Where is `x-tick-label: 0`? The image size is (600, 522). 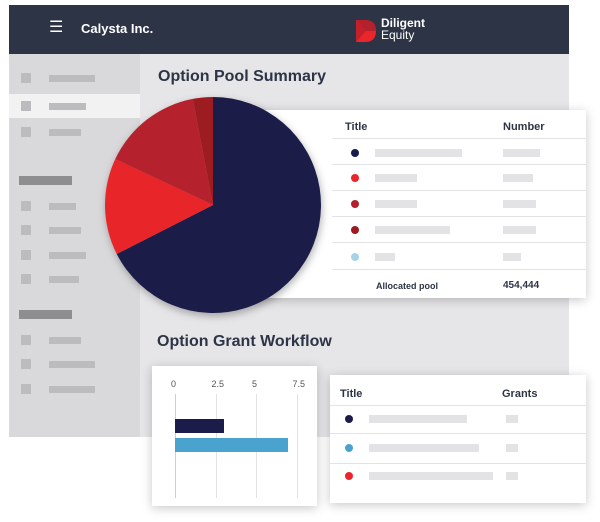
x-tick-label: 0 is located at coordinates (174, 384).